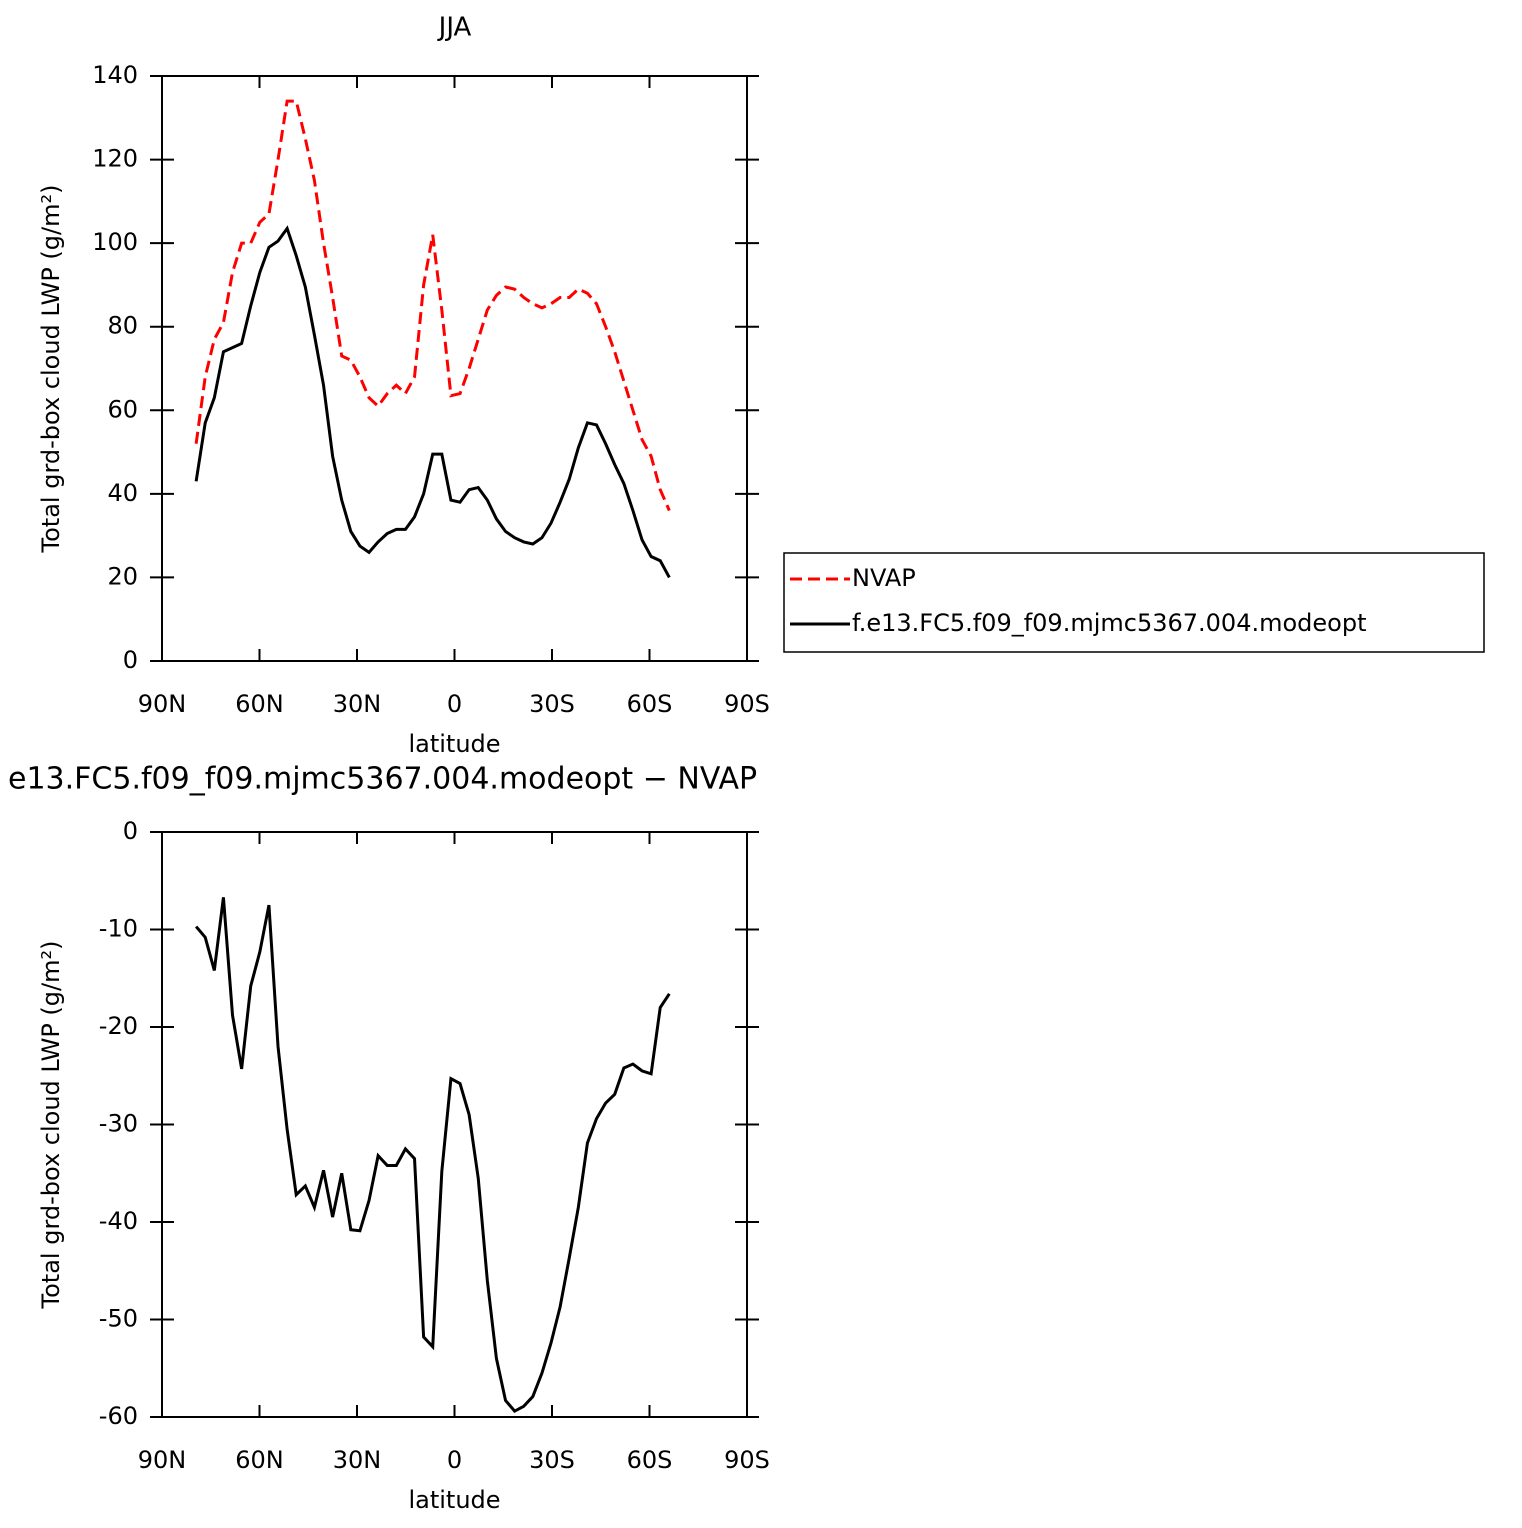 The width and height of the screenshot is (1522, 1528). Describe the element at coordinates (115, 242) in the screenshot. I see `y-tick-label: 100` at that location.